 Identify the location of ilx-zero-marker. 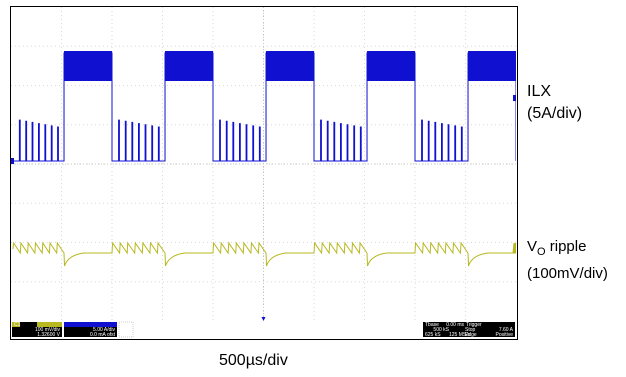
(12, 161).